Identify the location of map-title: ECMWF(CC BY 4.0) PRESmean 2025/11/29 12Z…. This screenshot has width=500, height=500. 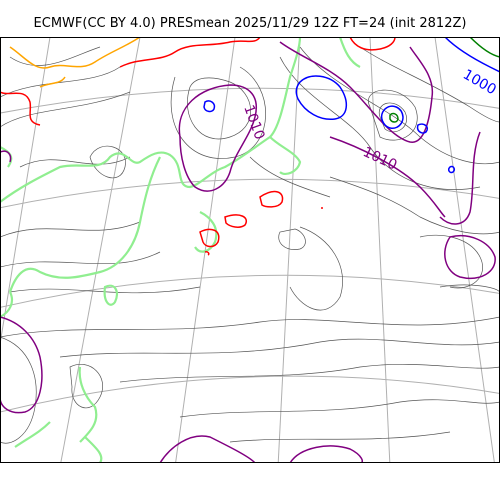
(250, 23).